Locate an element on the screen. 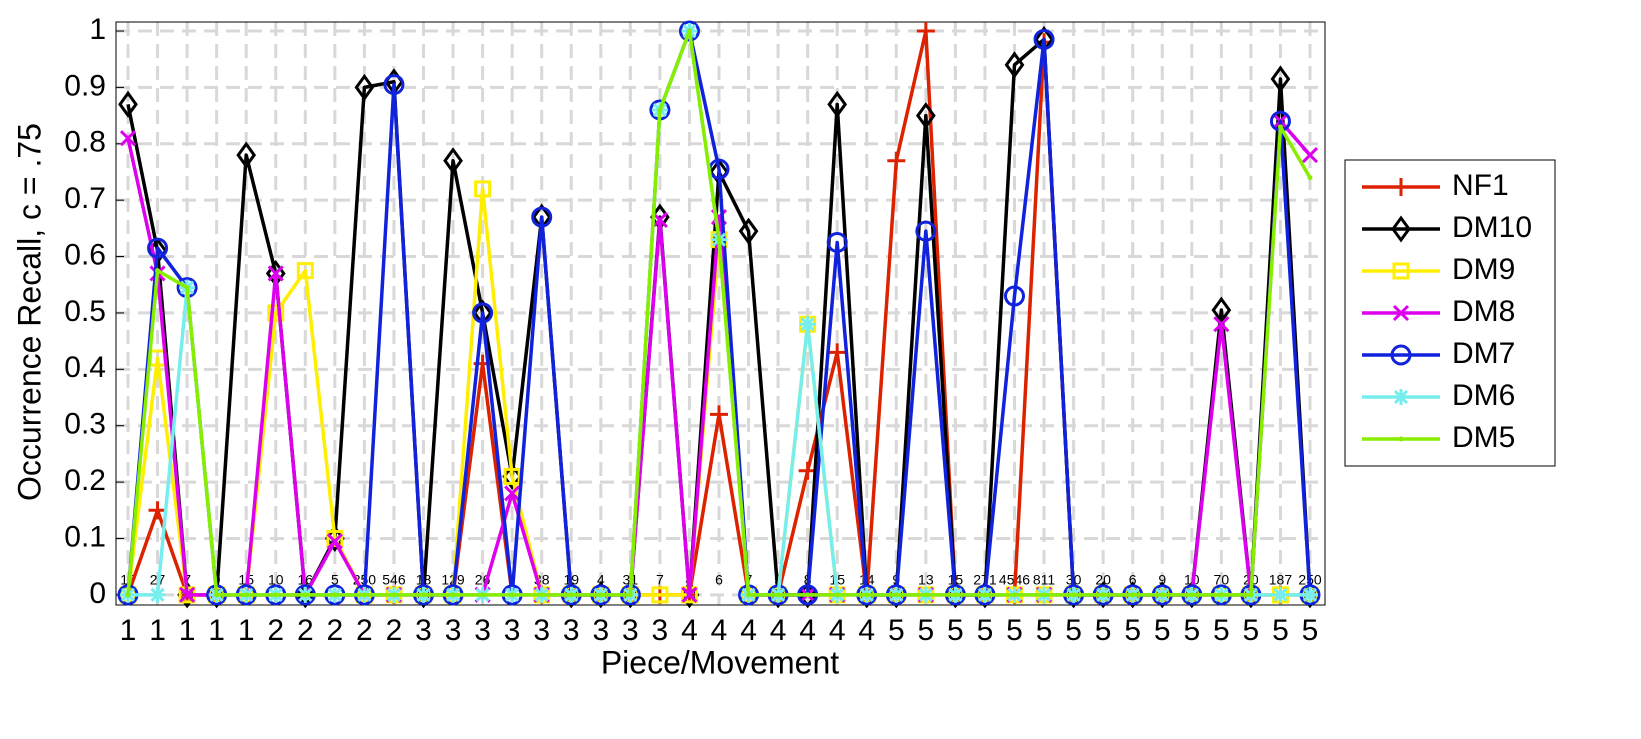 This screenshot has height=739, width=1641. x-axis-label: Piece/Movement is located at coordinates (720, 662).